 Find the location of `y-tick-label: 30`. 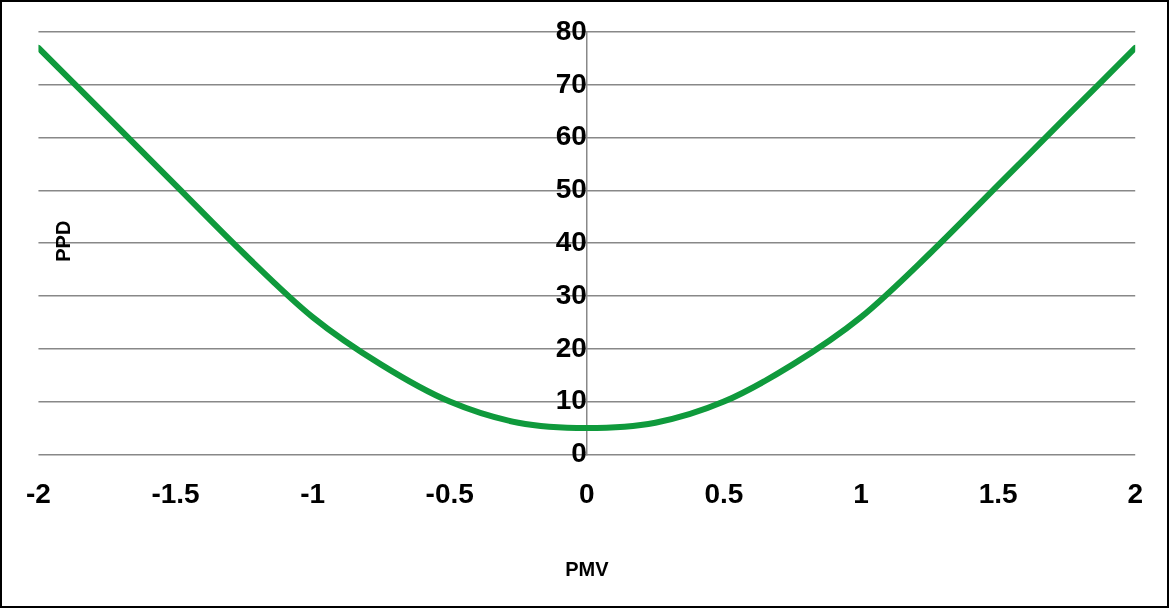

y-tick-label: 30 is located at coordinates (571, 294).